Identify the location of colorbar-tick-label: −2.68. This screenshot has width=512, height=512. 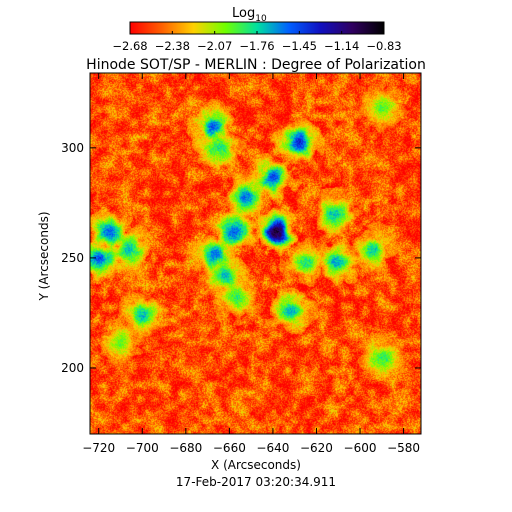
(129, 46).